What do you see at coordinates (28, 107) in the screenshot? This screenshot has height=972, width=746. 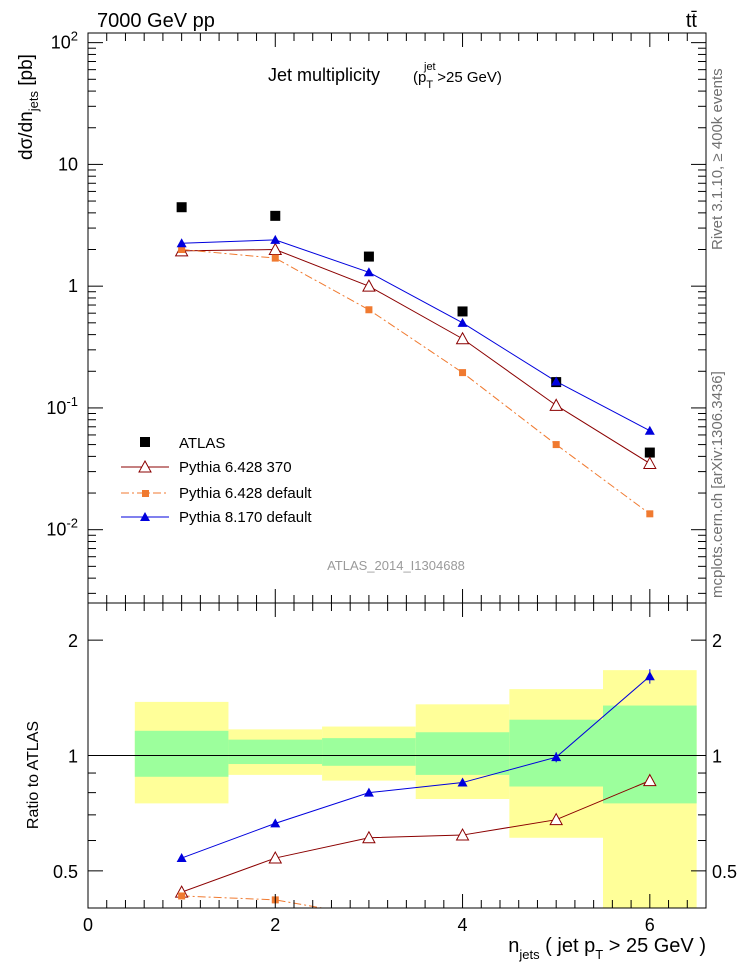 I see `top-ylabel: dσ/dnjets [pb]` at bounding box center [28, 107].